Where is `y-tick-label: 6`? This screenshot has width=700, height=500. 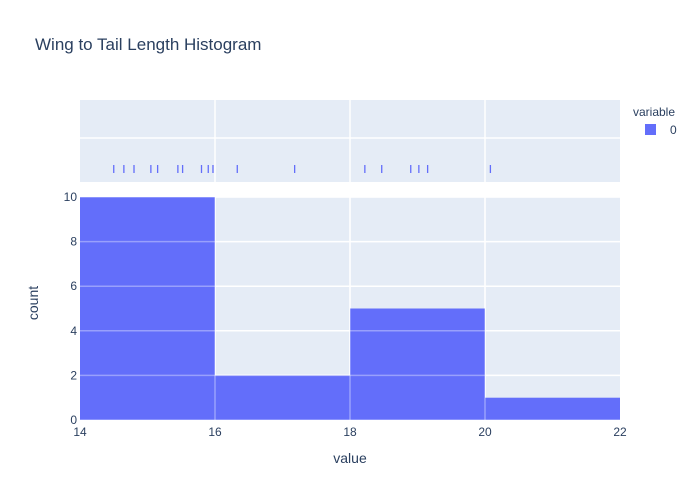
y-tick-label: 6 is located at coordinates (73, 286).